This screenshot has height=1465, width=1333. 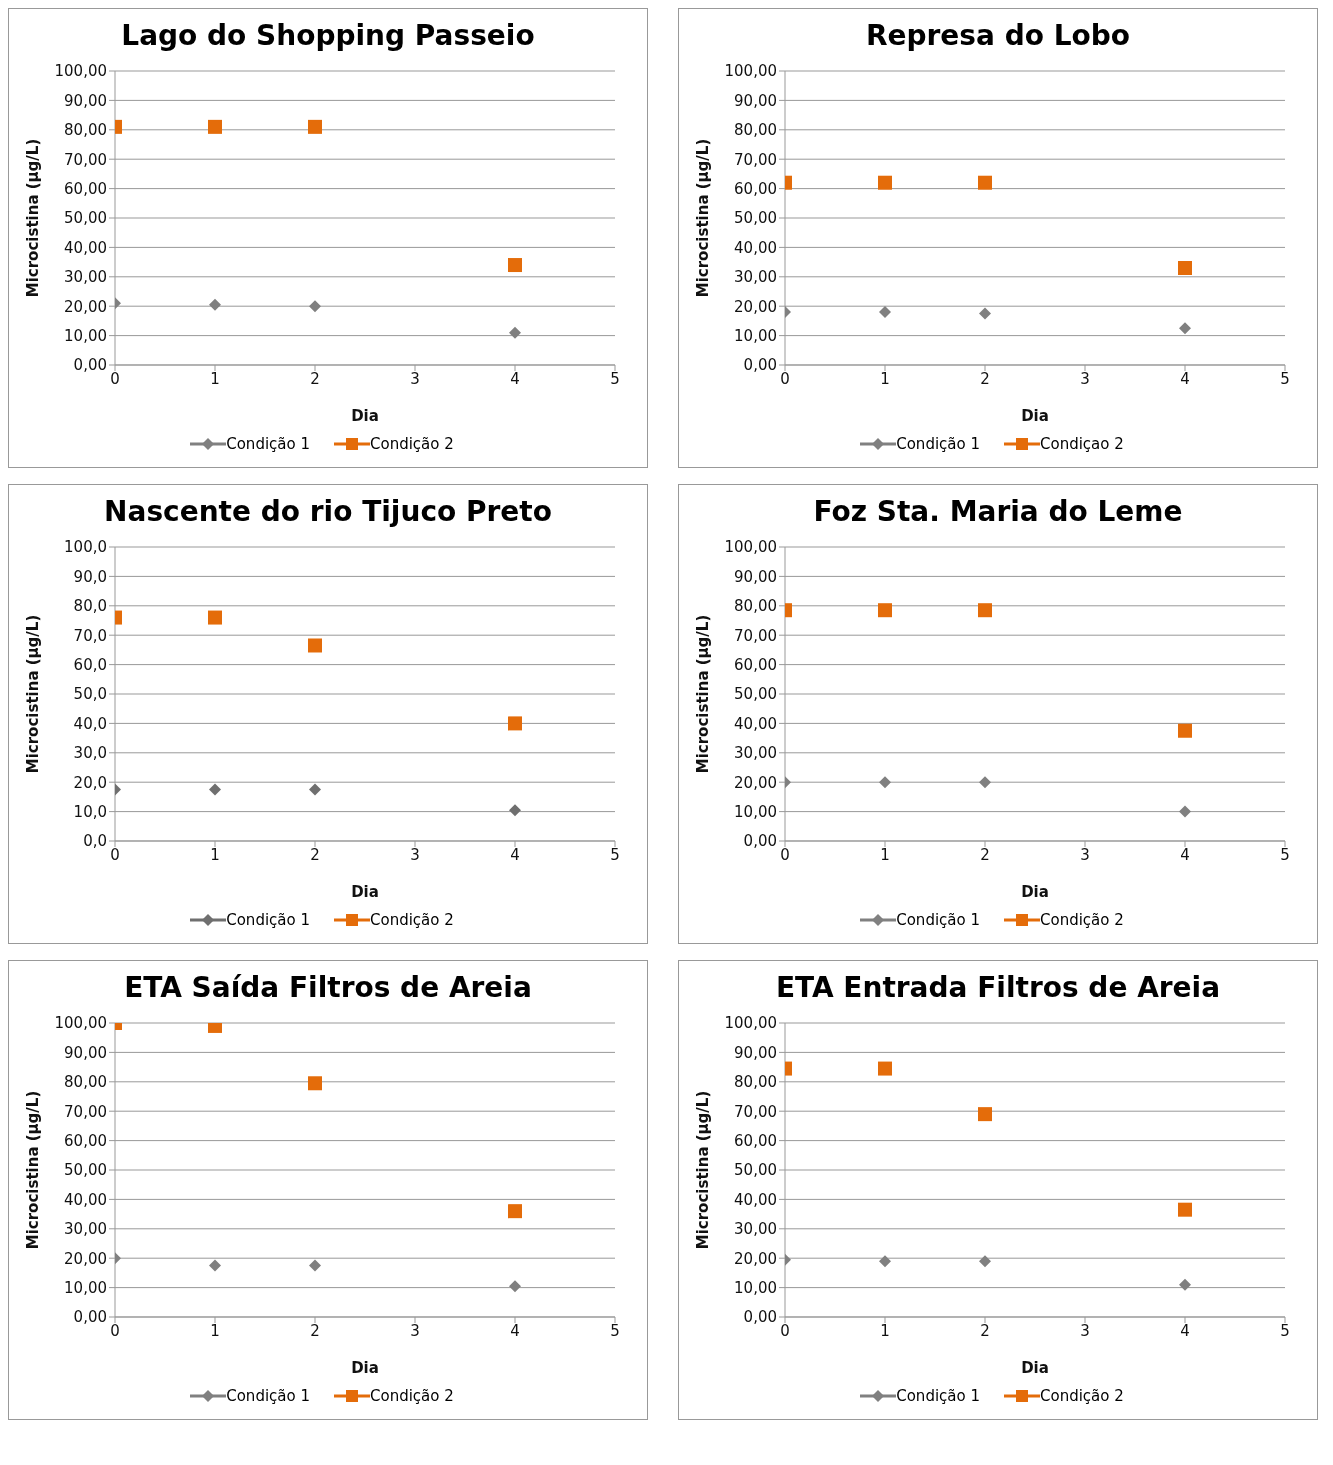 What do you see at coordinates (90, 664) in the screenshot?
I see `y-tick-label: 60,0` at bounding box center [90, 664].